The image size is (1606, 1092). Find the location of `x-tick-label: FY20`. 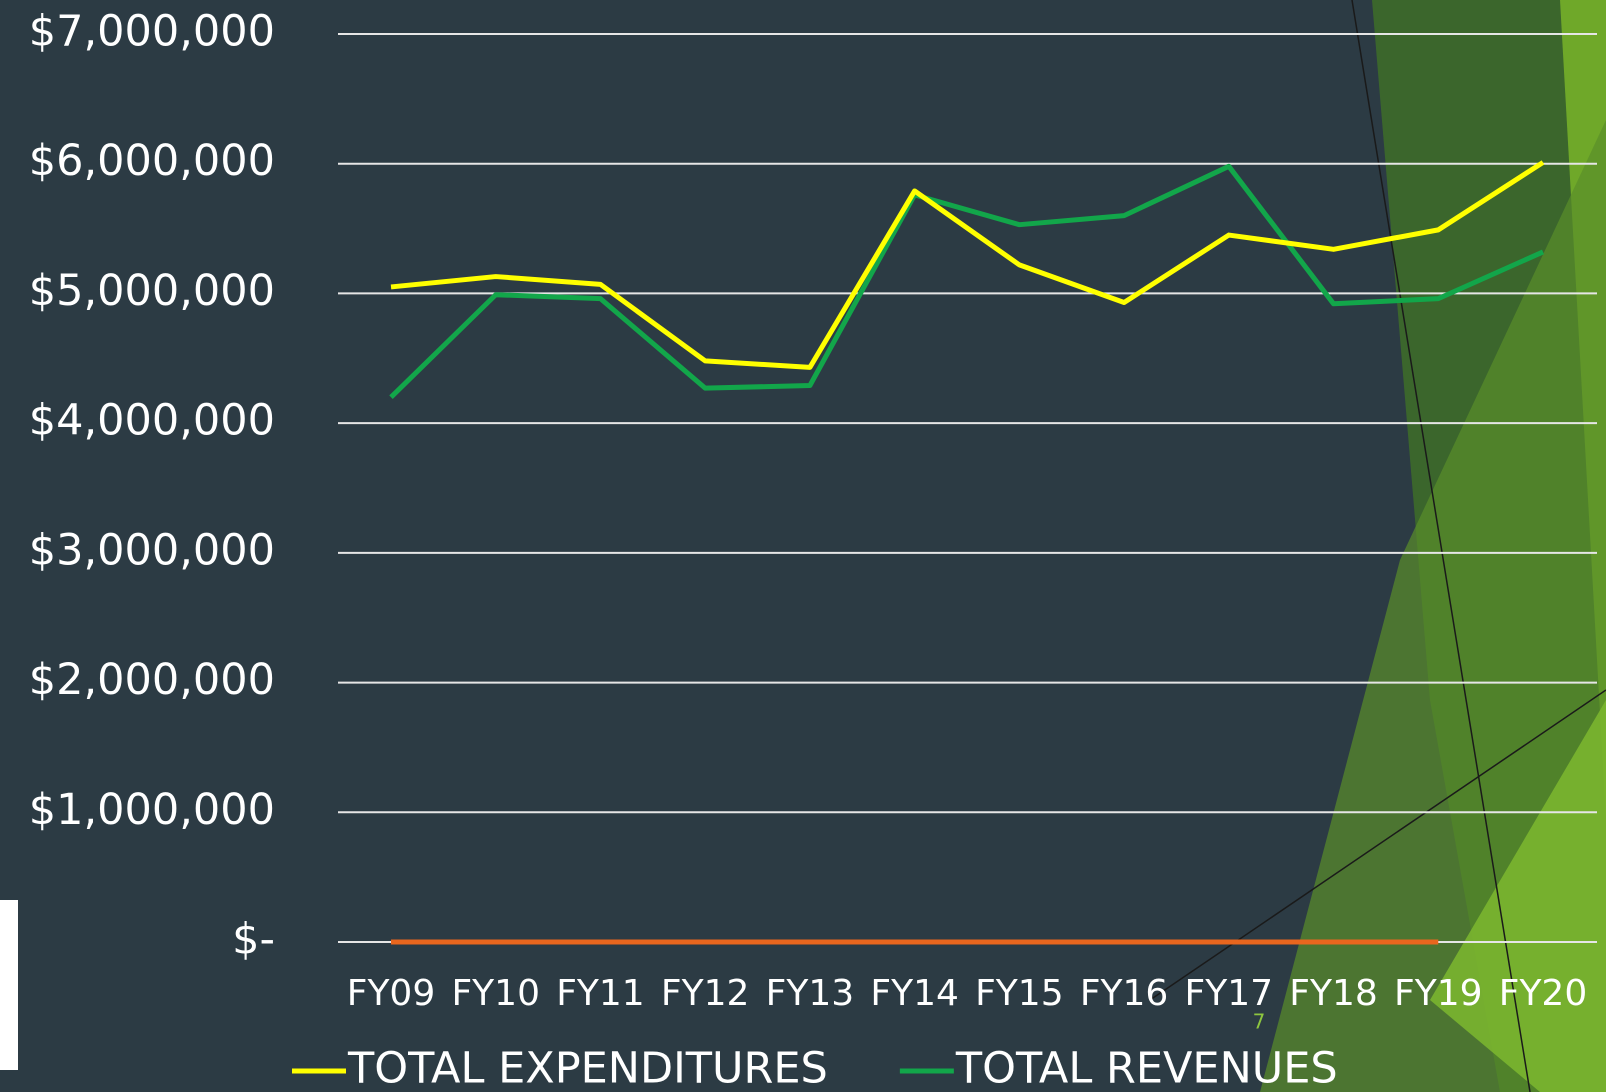

x-tick-label: FY20 is located at coordinates (1543, 993).